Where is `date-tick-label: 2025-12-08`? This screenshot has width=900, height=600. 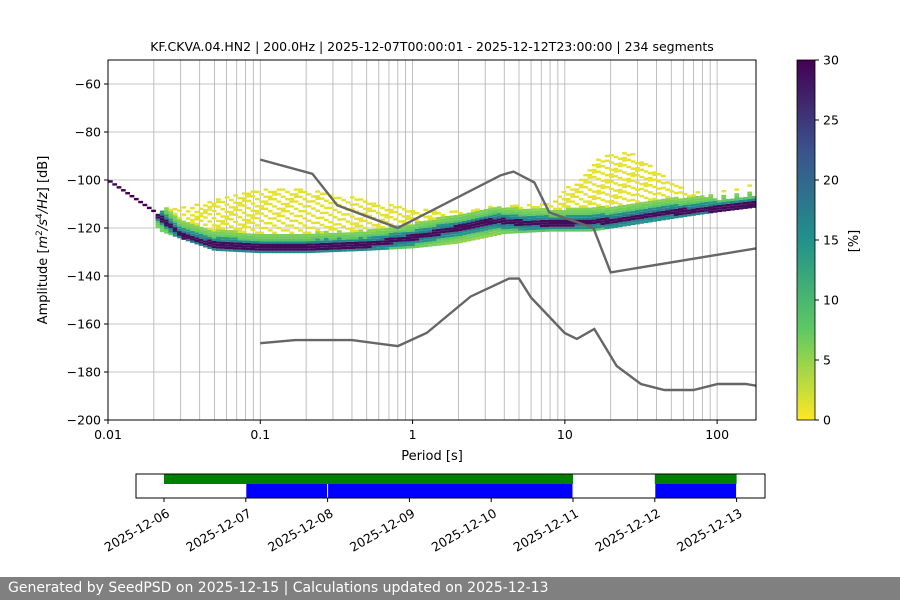 date-tick-label: 2025-12-08 is located at coordinates (300, 529).